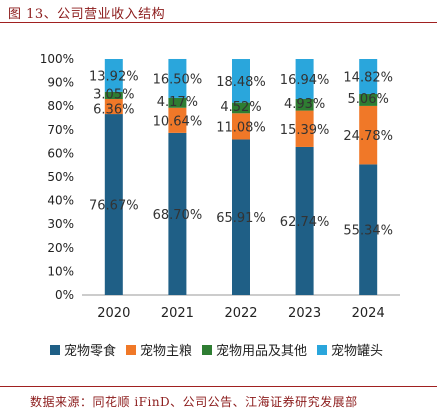 This screenshot has height=410, width=437. What do you see at coordinates (218, 22) in the screenshot?
I see `header-rule` at bounding box center [218, 22].